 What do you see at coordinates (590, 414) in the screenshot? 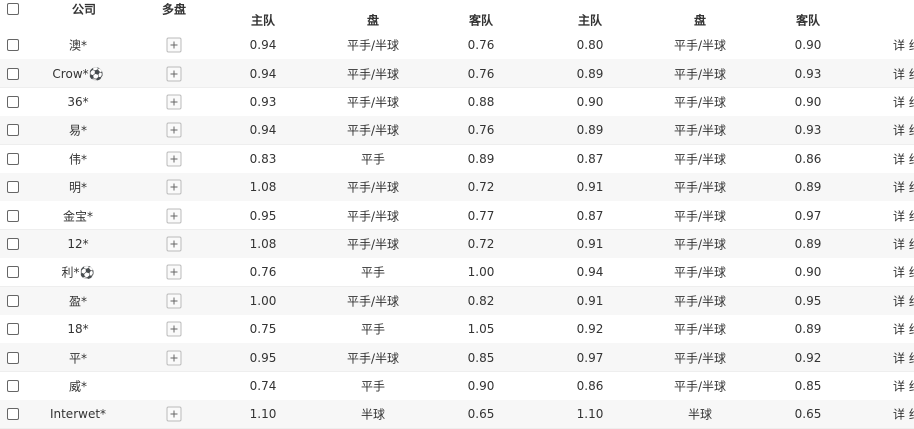
I see `home-cell: 1.10` at bounding box center [590, 414].